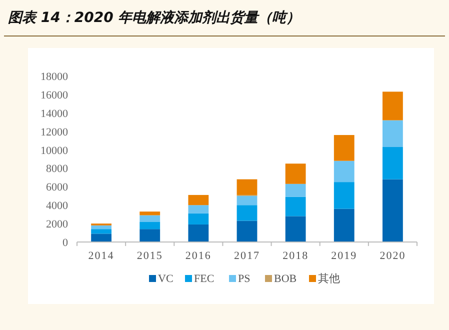  Describe the element at coordinates (247, 256) in the screenshot. I see `x-tick-label: 2017` at that location.